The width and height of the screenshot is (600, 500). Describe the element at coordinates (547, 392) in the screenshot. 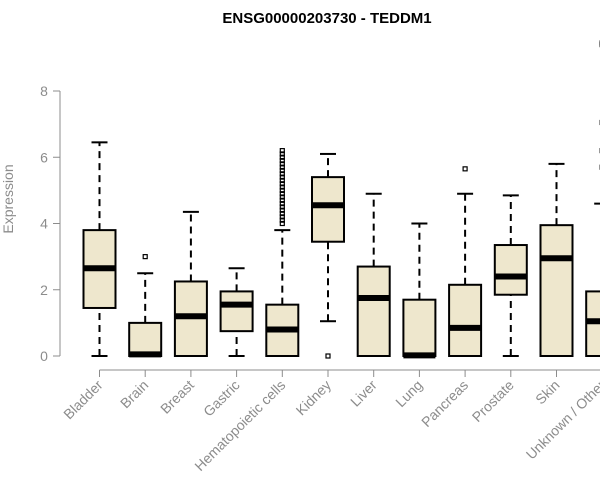

I see `x-tick-label: Skin` at that location.